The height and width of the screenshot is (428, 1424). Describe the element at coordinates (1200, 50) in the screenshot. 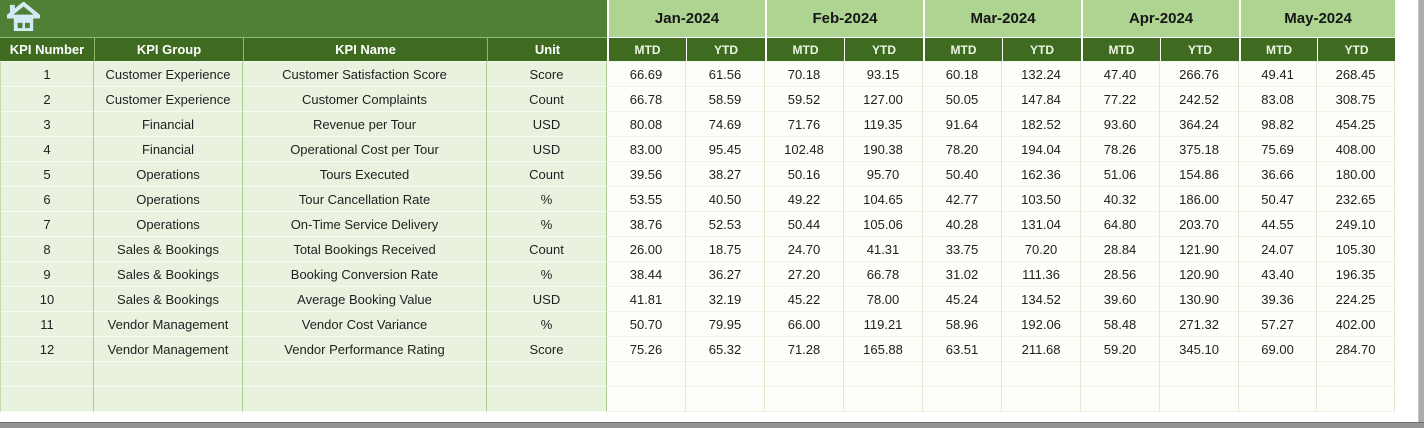

I see `column-header-ytd-month-3: YTD` at that location.